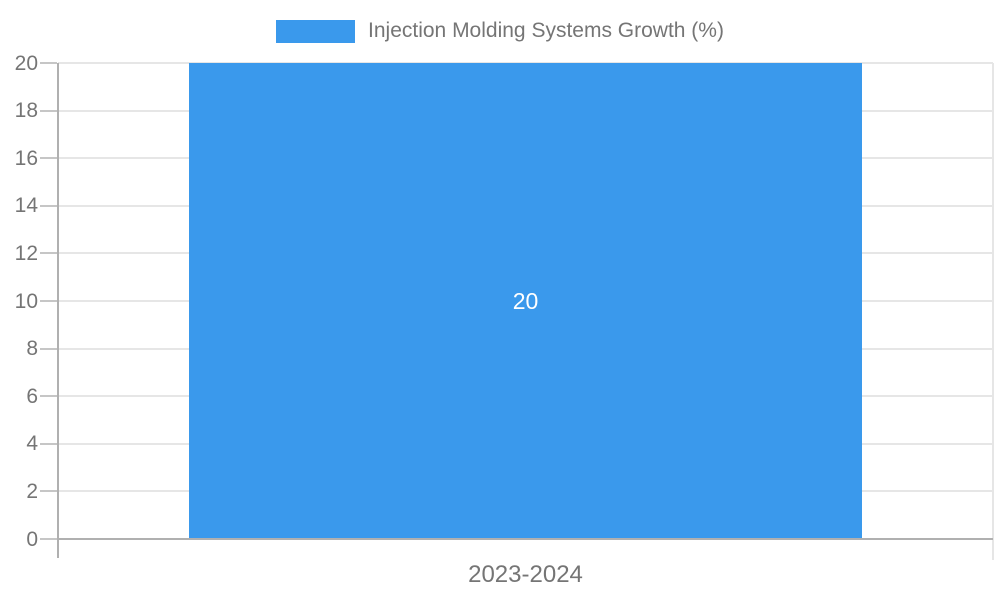  Describe the element at coordinates (546, 30) in the screenshot. I see `legend-label: Injection Molding Systems Growth (%)` at that location.